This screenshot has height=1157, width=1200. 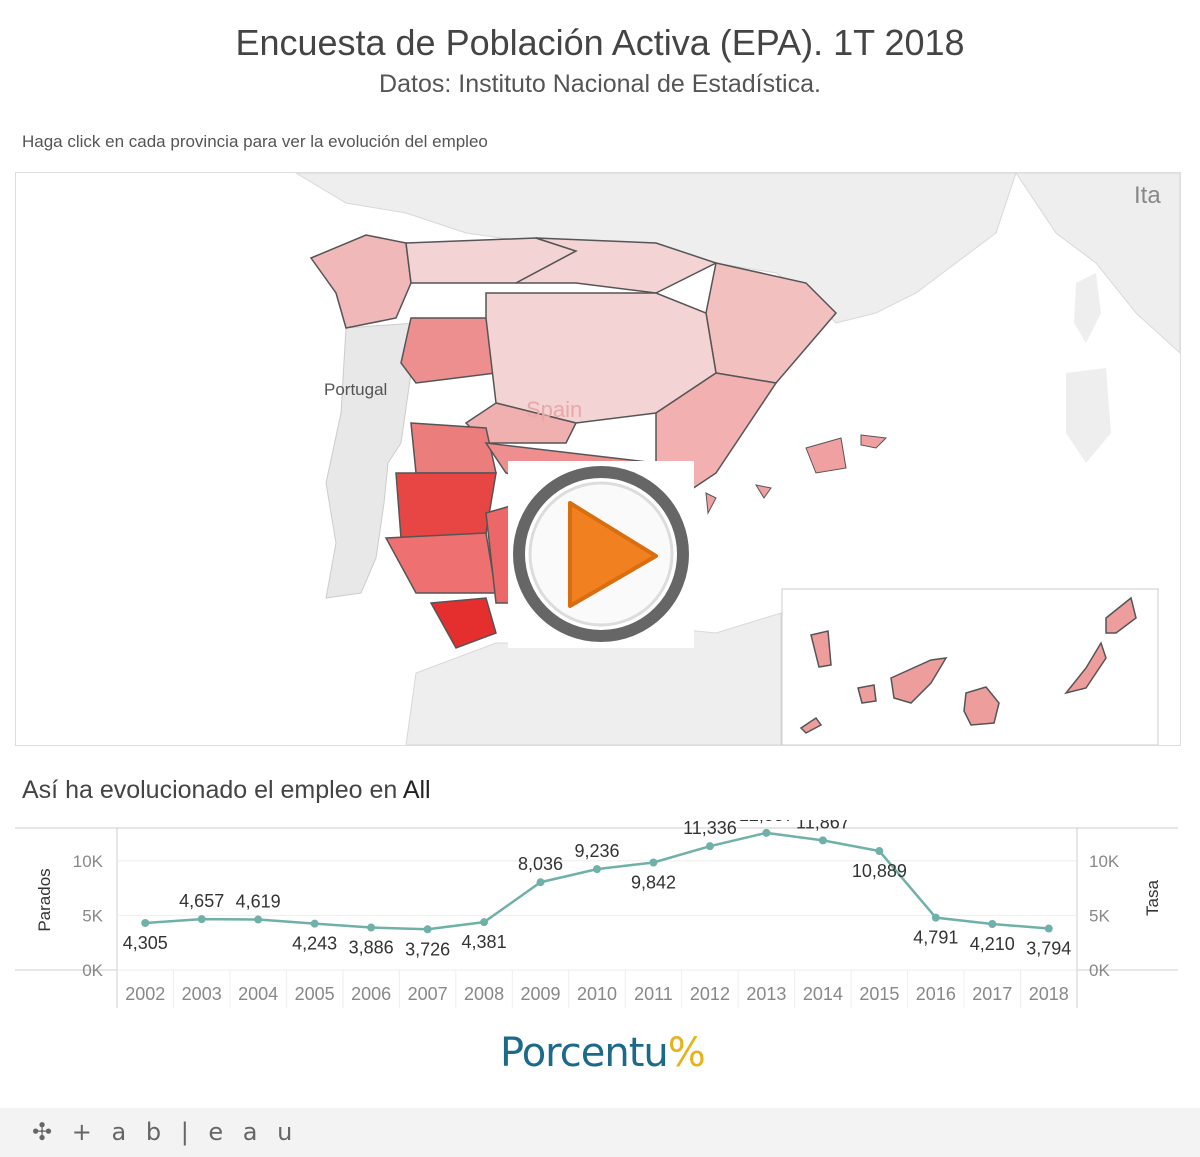 I want to click on data-label: 4,791, so click(x=935, y=938).